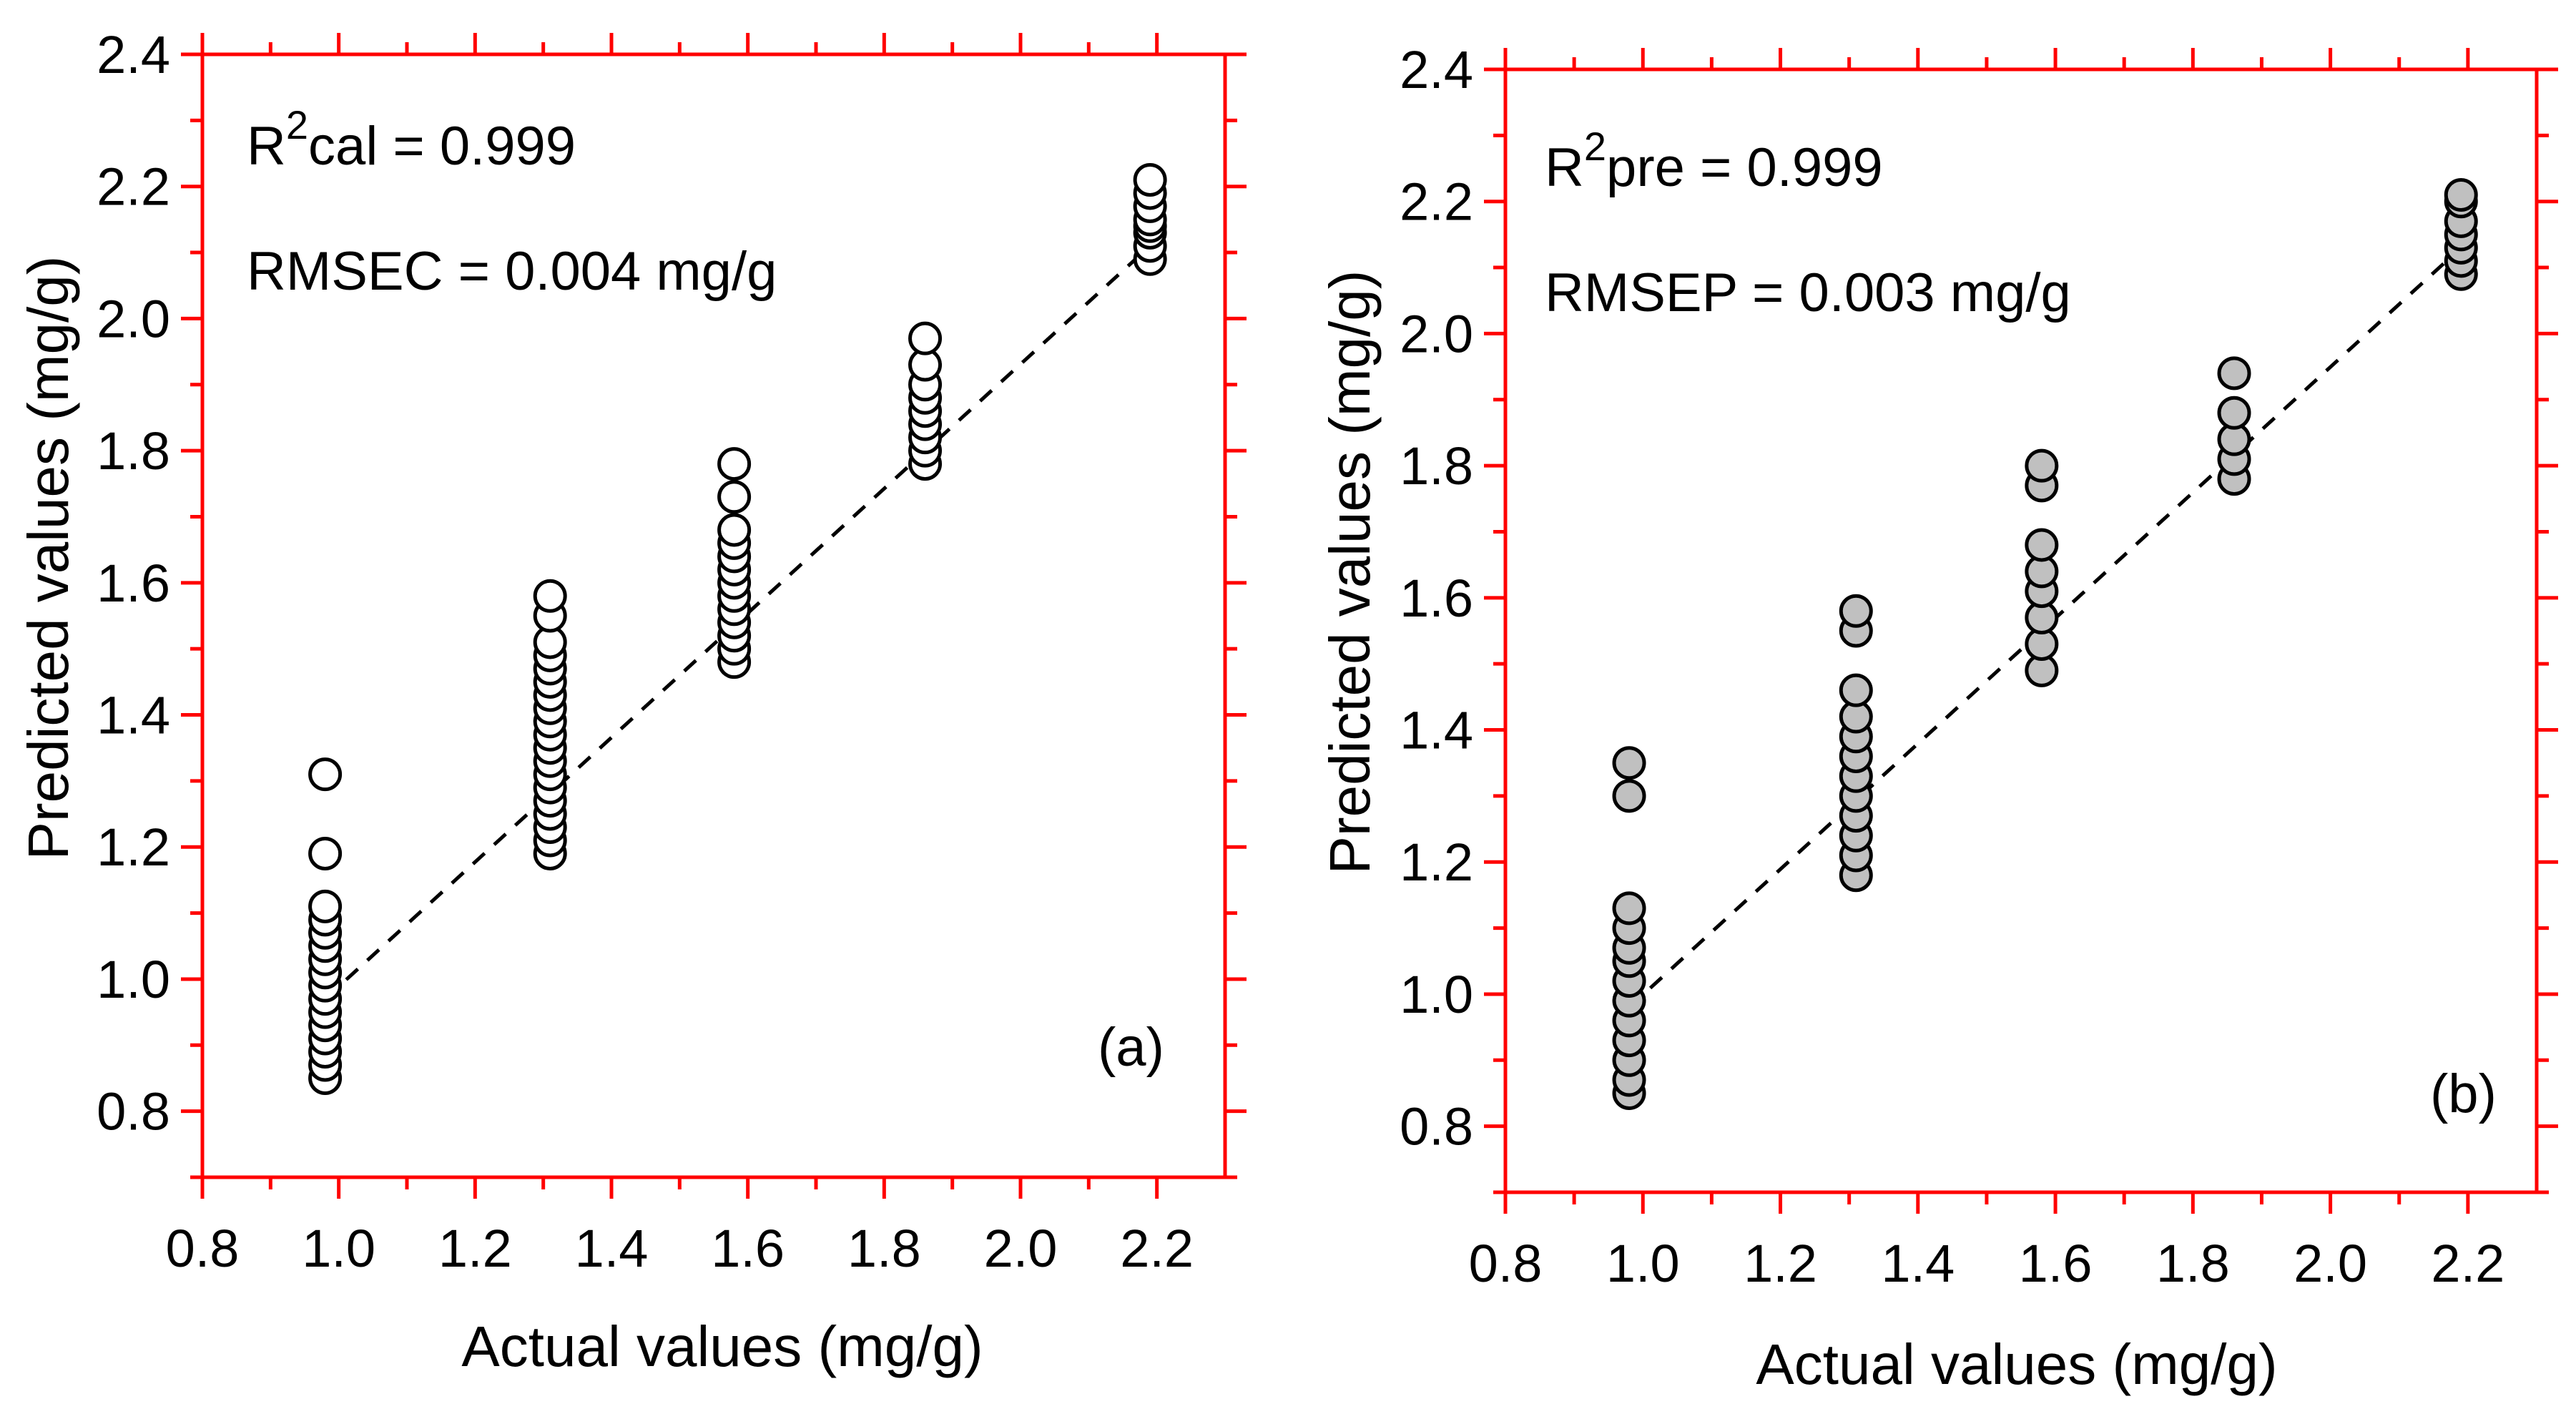 This screenshot has height=1419, width=2576. I want to click on r2-annotation: R2pre = 0.999, so click(1714, 161).